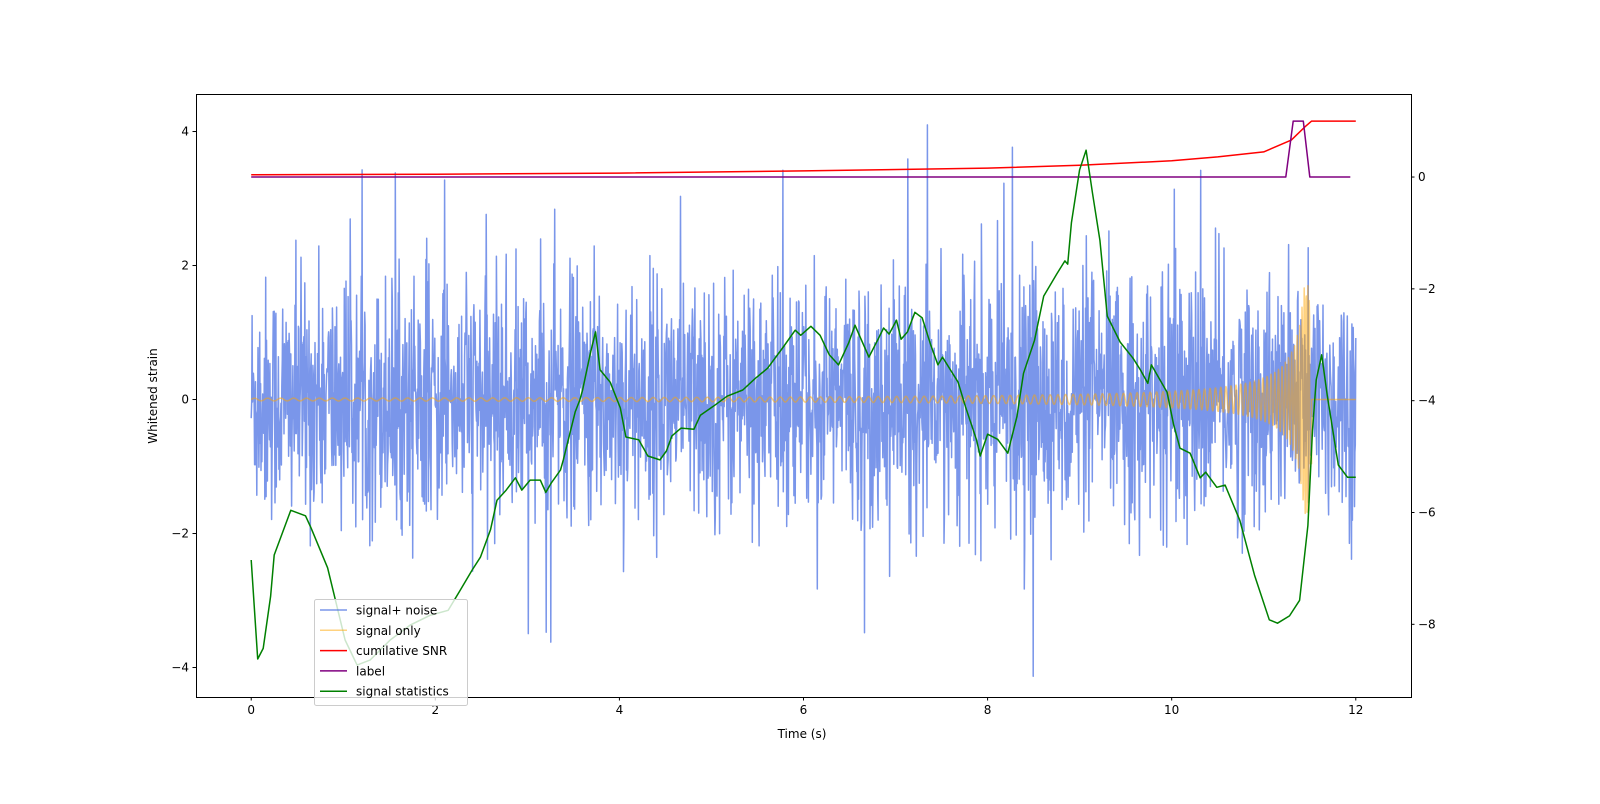 Image resolution: width=1600 pixels, height=804 pixels. I want to click on x-tick-label: 6, so click(804, 710).